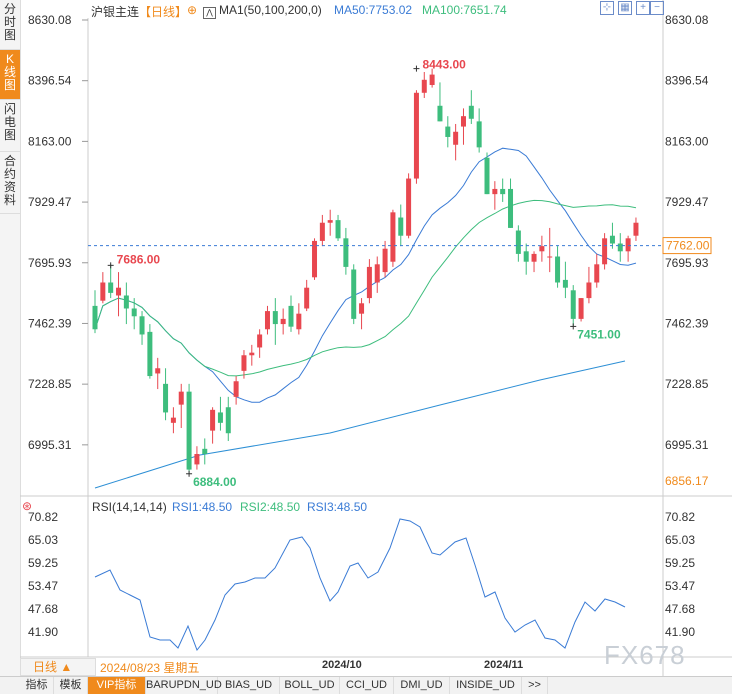 This screenshot has width=732, height=694. What do you see at coordinates (687, 323) in the screenshot?
I see `price-tick-right: 7462.39` at bounding box center [687, 323].